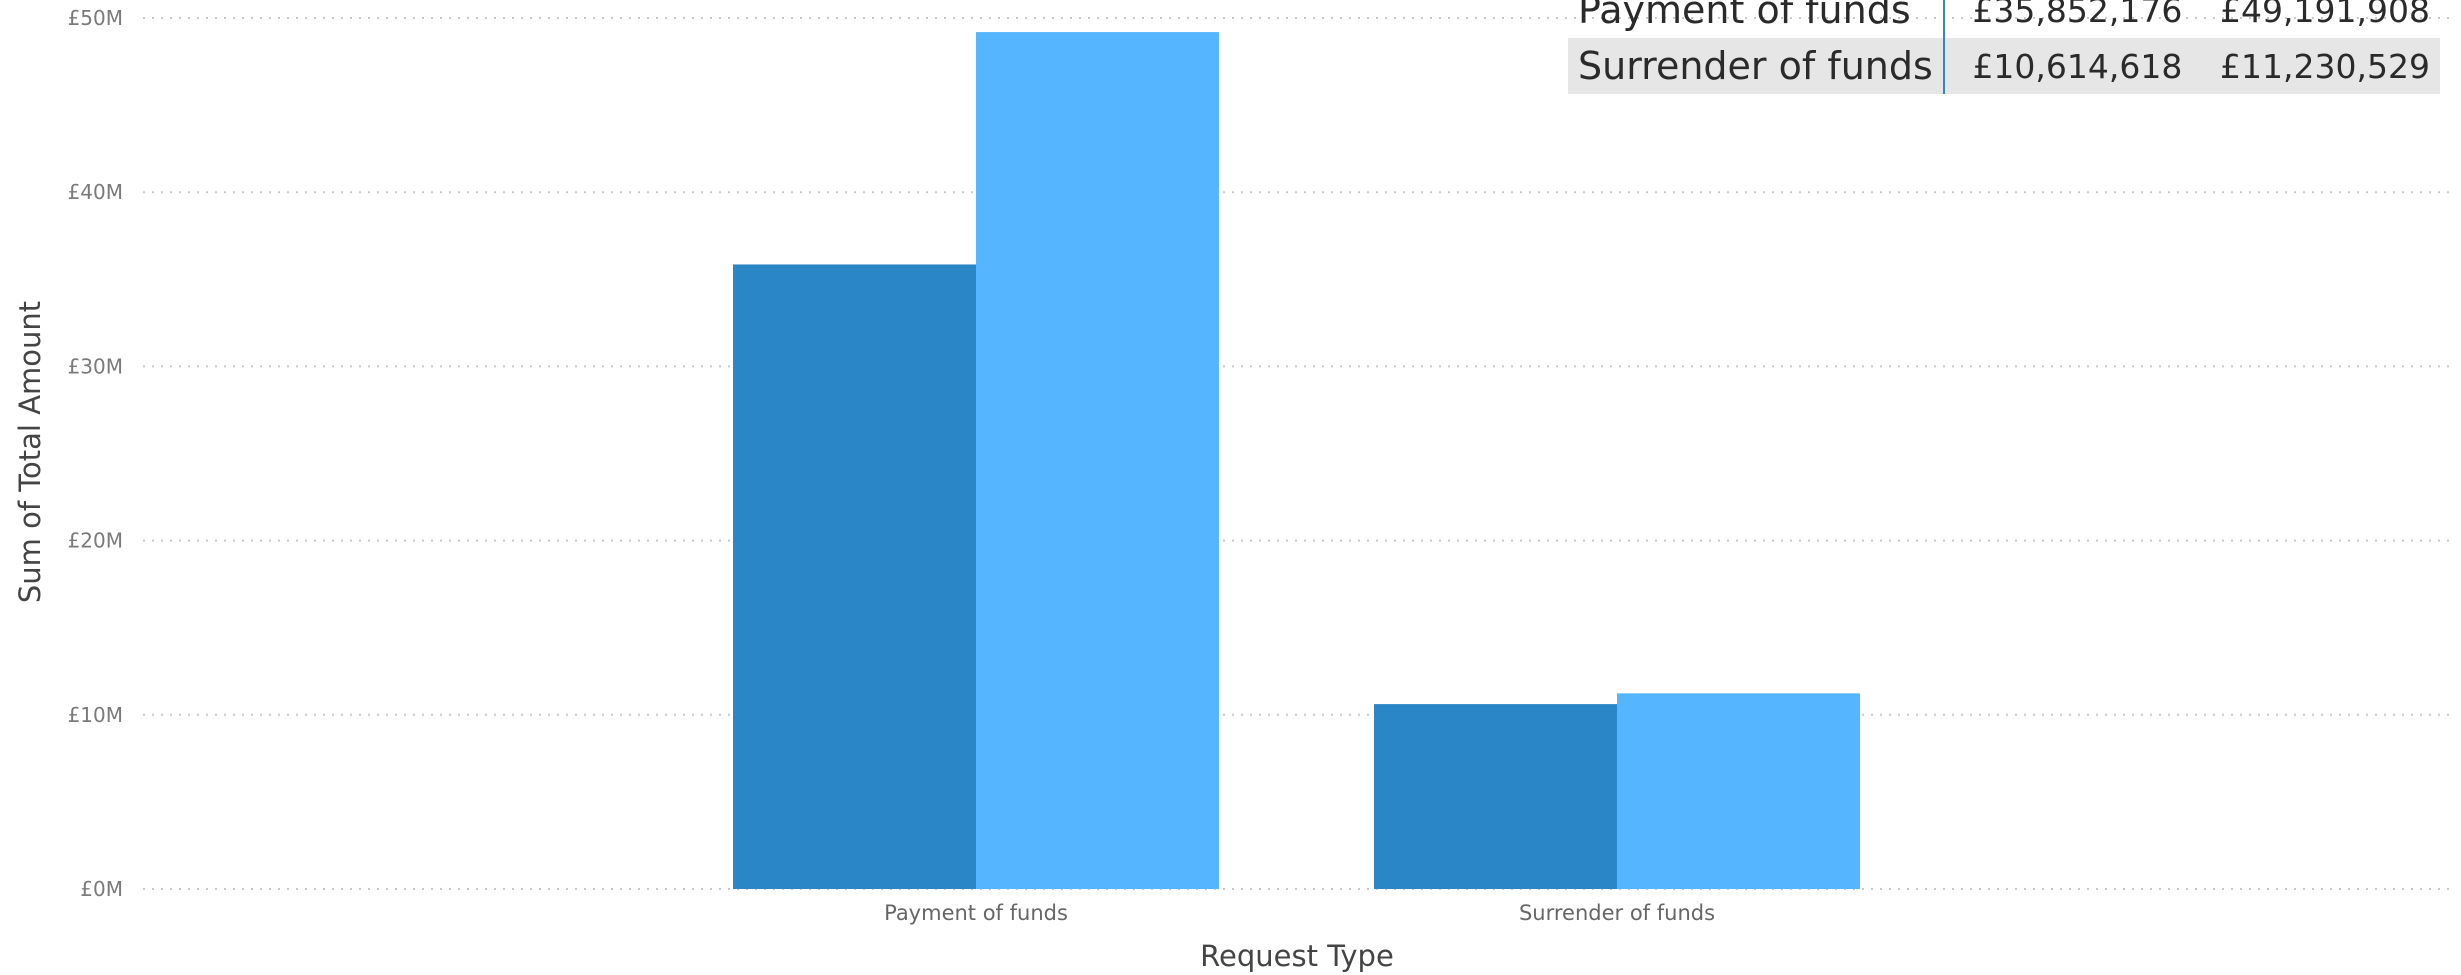 Image resolution: width=2461 pixels, height=975 pixels. What do you see at coordinates (1756, 19) in the screenshot?
I see `row-name: Payment of funds` at bounding box center [1756, 19].